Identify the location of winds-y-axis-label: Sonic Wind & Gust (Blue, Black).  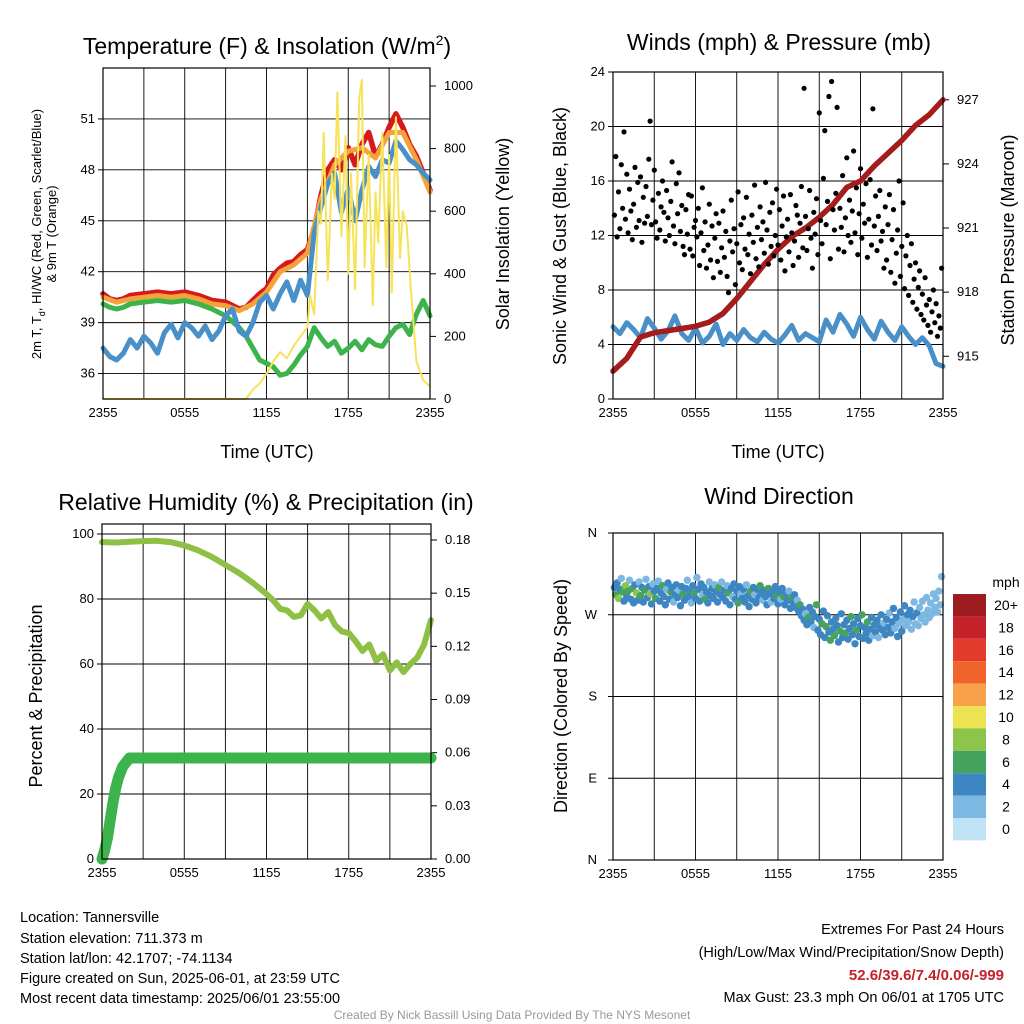
(560, 236).